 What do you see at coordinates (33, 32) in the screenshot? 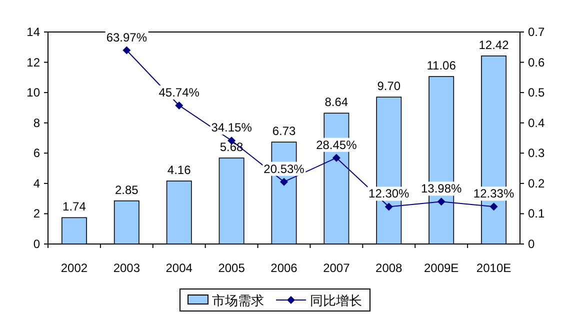
I see `y-tick-label: 14` at bounding box center [33, 32].